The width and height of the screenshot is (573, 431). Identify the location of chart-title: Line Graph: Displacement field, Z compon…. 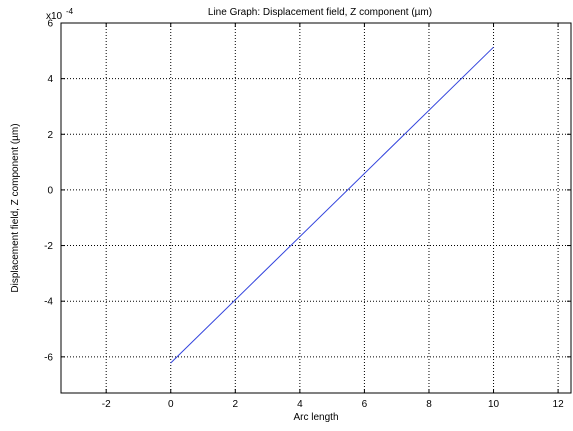
(320, 12).